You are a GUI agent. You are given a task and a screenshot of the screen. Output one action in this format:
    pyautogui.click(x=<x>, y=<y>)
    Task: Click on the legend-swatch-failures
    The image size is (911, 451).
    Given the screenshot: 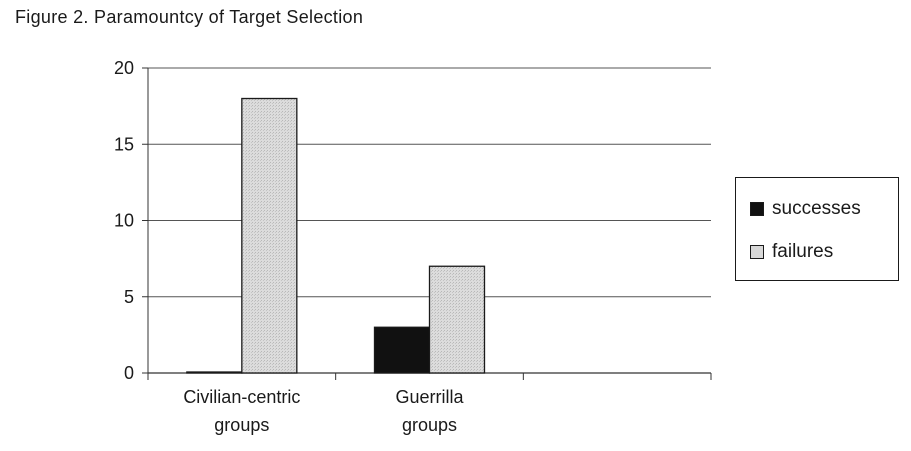 What is the action you would take?
    pyautogui.click(x=757, y=252)
    